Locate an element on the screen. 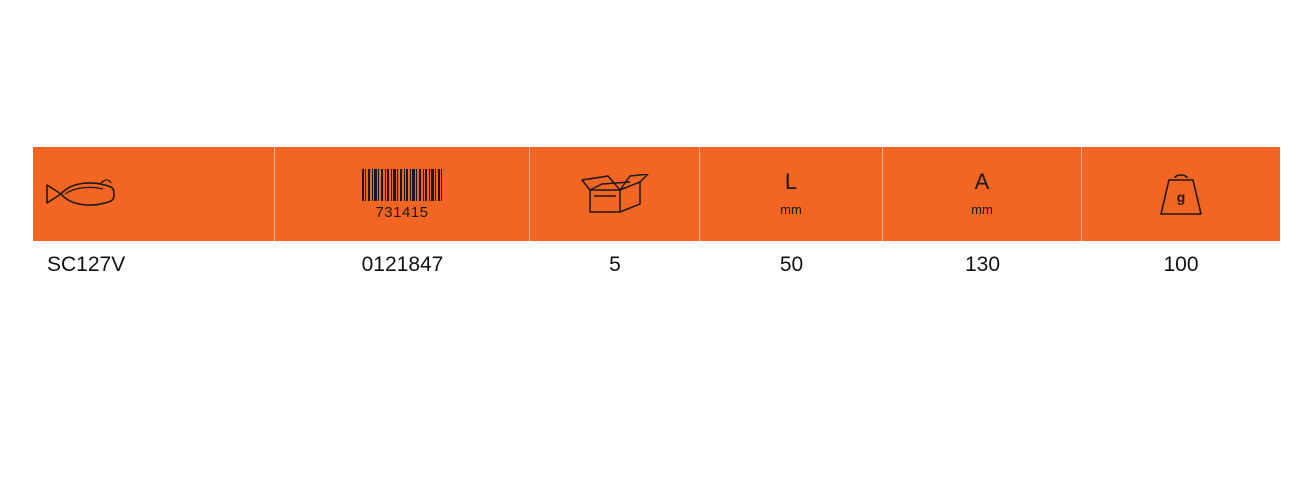 This screenshot has height=503, width=1314. weight-label: g is located at coordinates (1181, 197).